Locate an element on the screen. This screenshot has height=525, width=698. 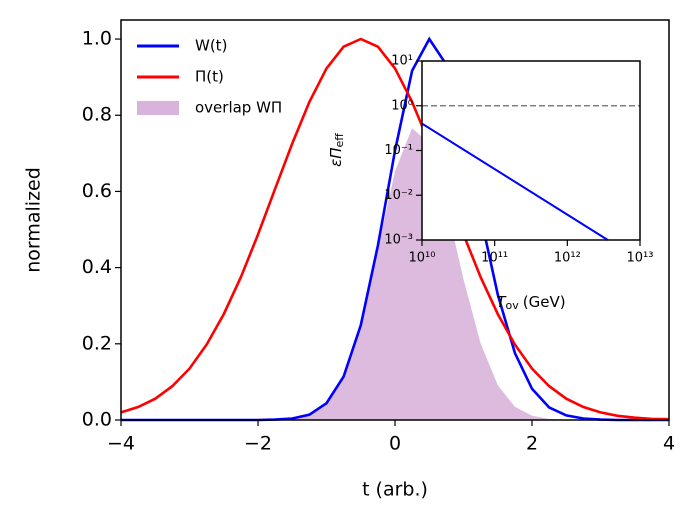
x-tick-label: 10¹³ is located at coordinates (640, 258).